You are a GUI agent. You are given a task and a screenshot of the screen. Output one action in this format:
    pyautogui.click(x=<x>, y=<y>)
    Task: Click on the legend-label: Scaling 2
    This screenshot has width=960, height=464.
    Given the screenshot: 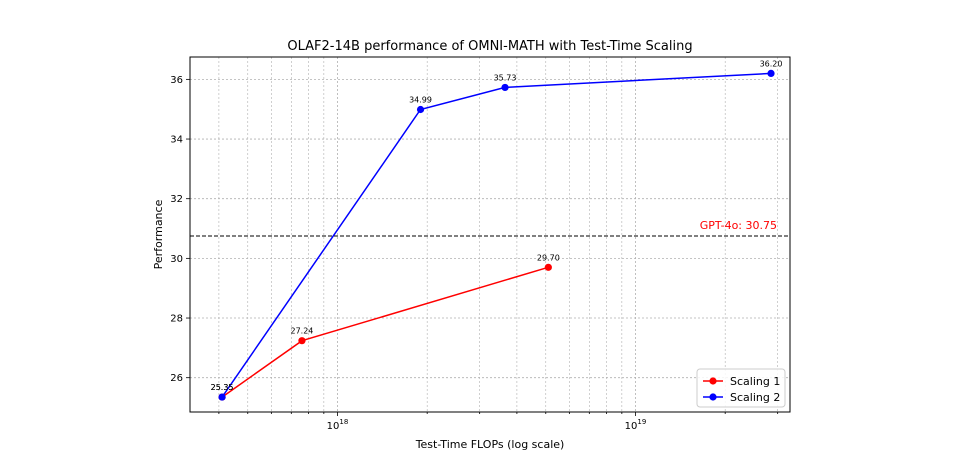 What is the action you would take?
    pyautogui.click(x=755, y=397)
    